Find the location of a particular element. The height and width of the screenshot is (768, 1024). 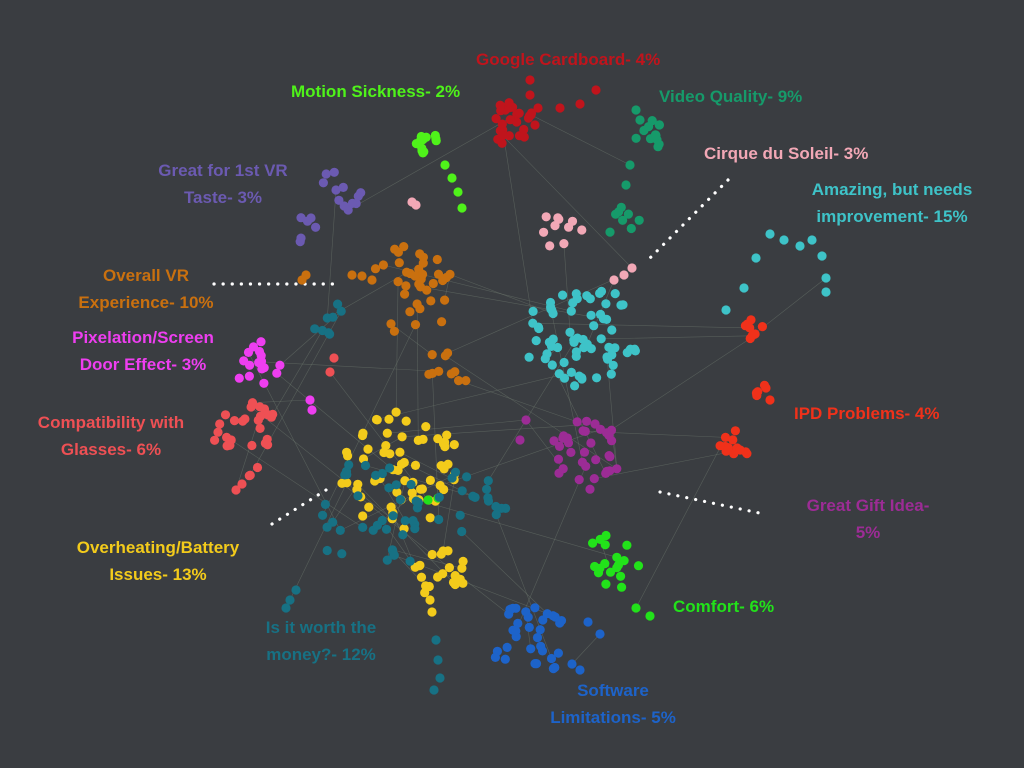

label-line: Video Quality- 9% is located at coordinates (731, 96).